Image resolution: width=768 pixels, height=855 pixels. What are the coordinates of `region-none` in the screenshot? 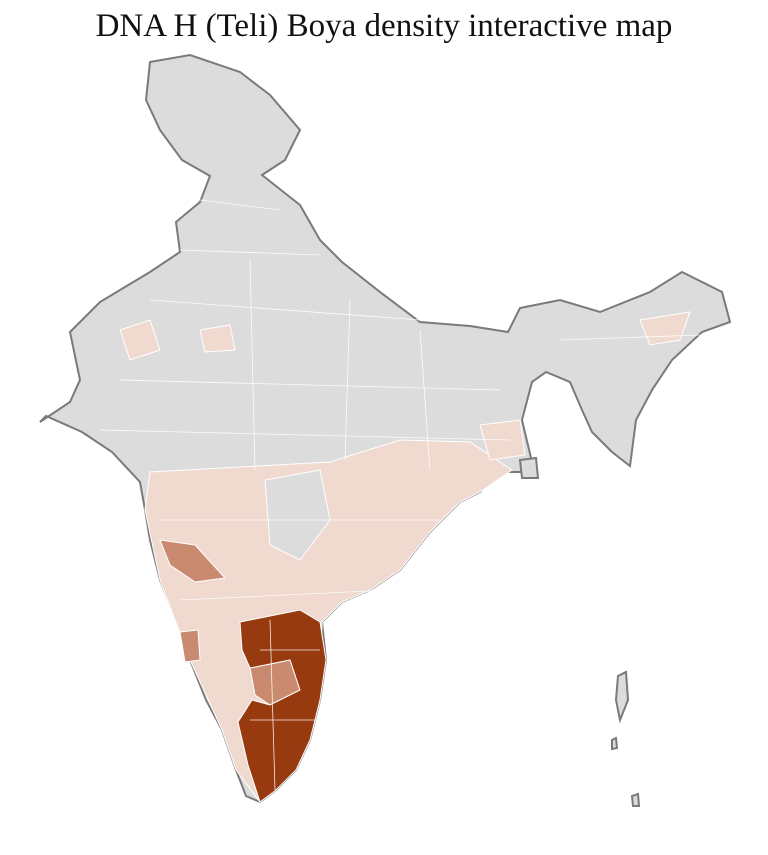 It's located at (297, 515).